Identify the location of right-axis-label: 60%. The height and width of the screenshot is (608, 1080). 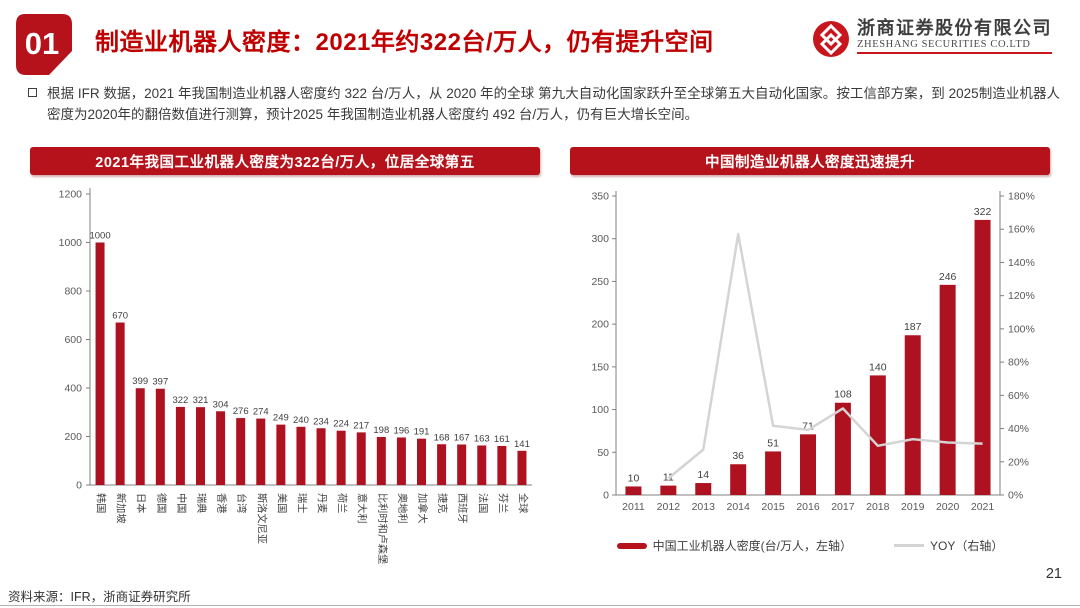
(1018, 396).